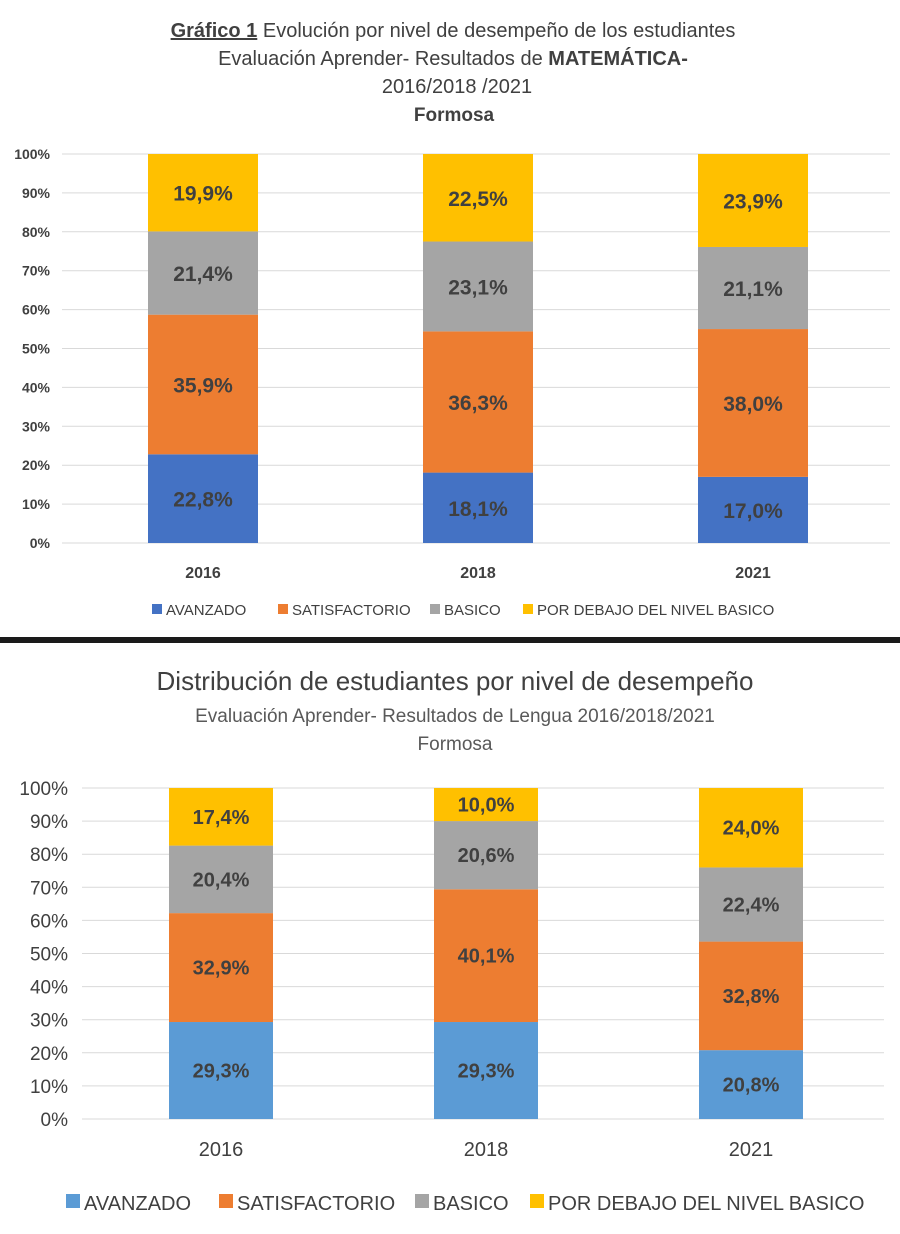  What do you see at coordinates (36, 193) in the screenshot?
I see `c1-y-tick-label: 90%` at bounding box center [36, 193].